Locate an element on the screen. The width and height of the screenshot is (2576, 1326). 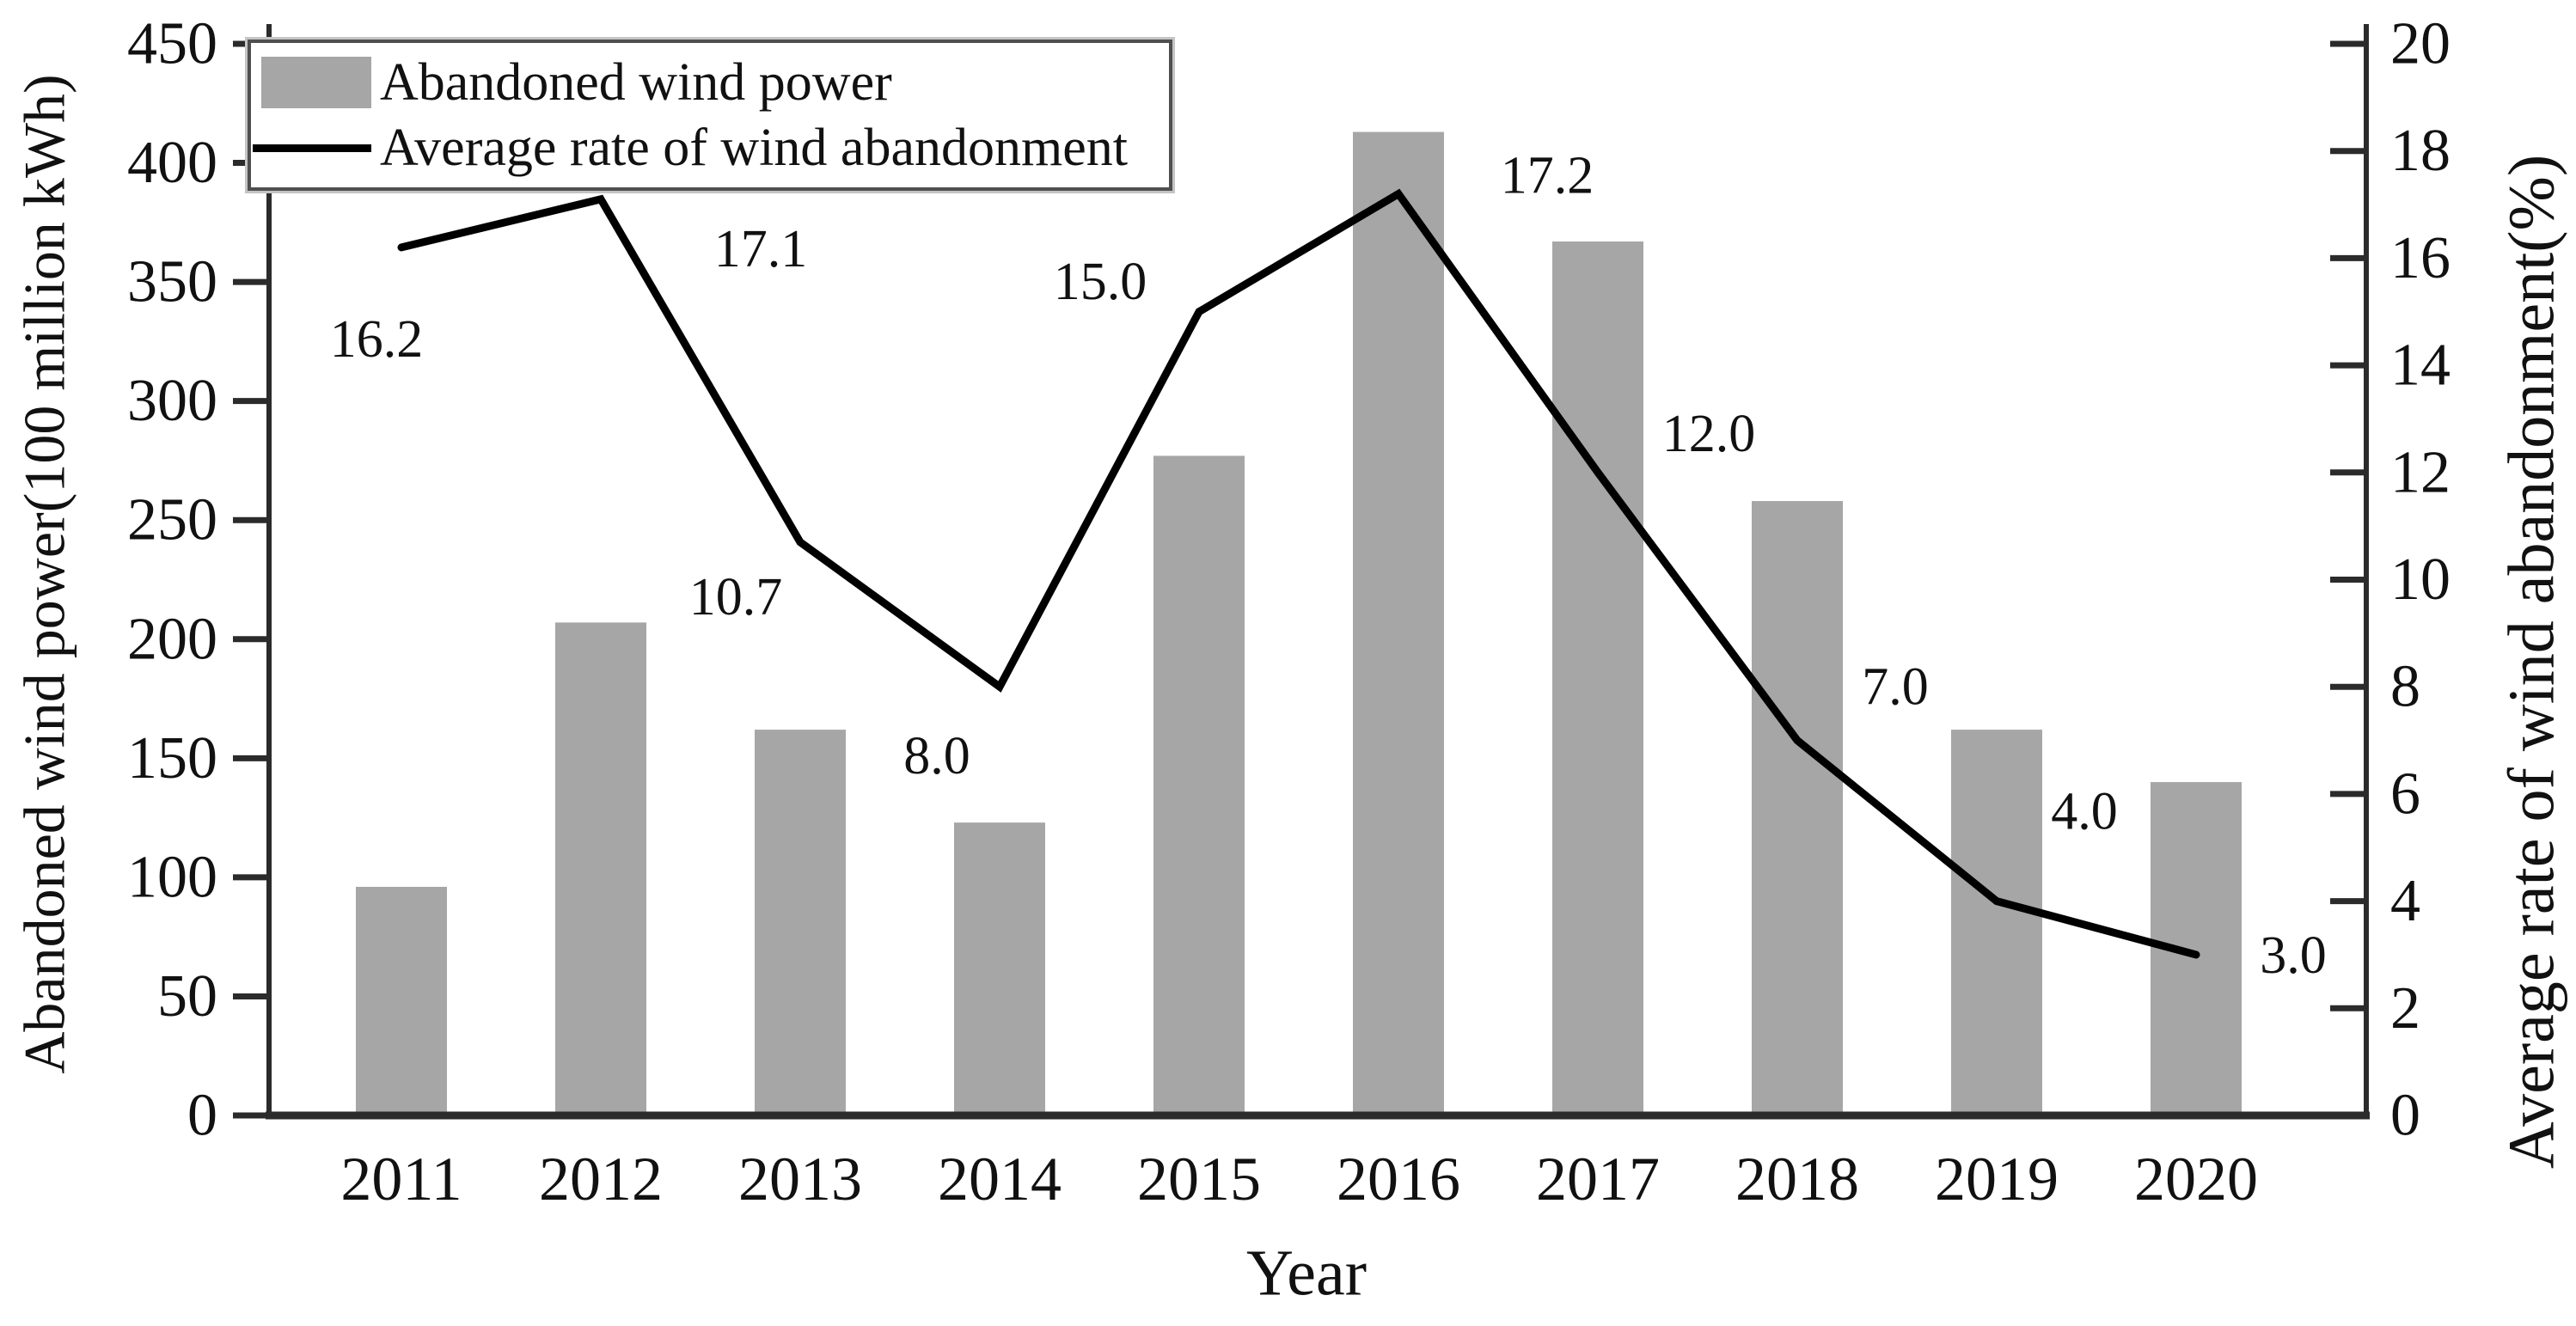
x-tick-label-2015: 2015 is located at coordinates (1199, 1179).